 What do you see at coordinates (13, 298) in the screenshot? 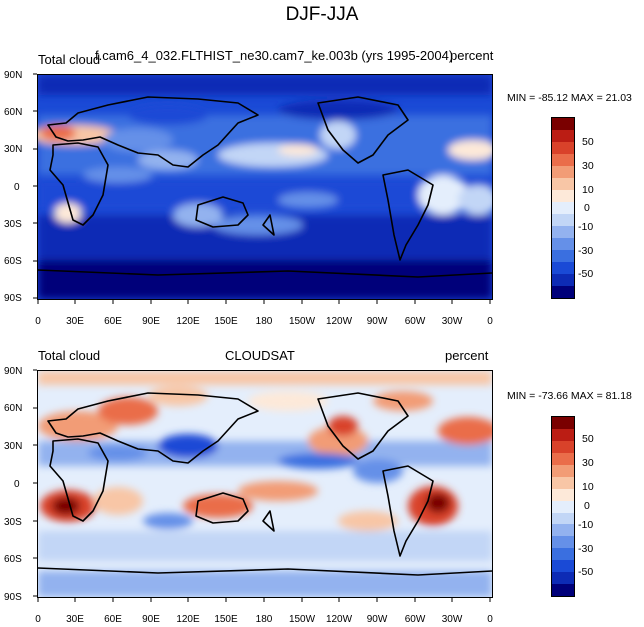
I see `panel1-lat-tick-label: 90S` at bounding box center [13, 298].